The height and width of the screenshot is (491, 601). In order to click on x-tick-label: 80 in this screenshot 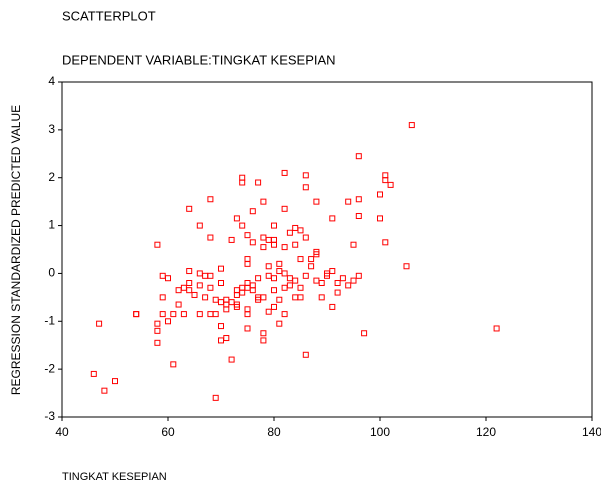, I will do `click(274, 432)`.